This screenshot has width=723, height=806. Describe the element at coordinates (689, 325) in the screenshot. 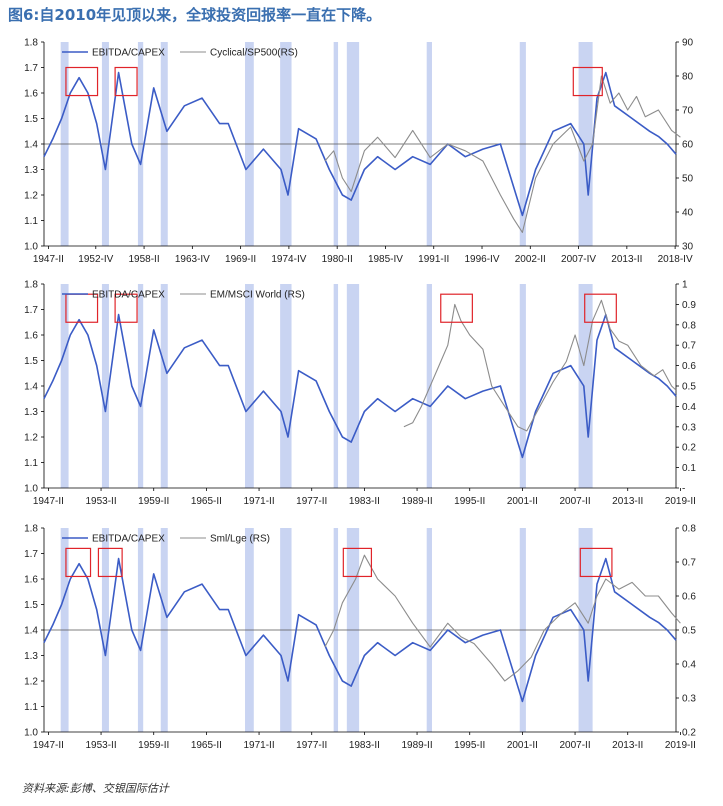

I see `y-tick-label-right: 0.8` at that location.